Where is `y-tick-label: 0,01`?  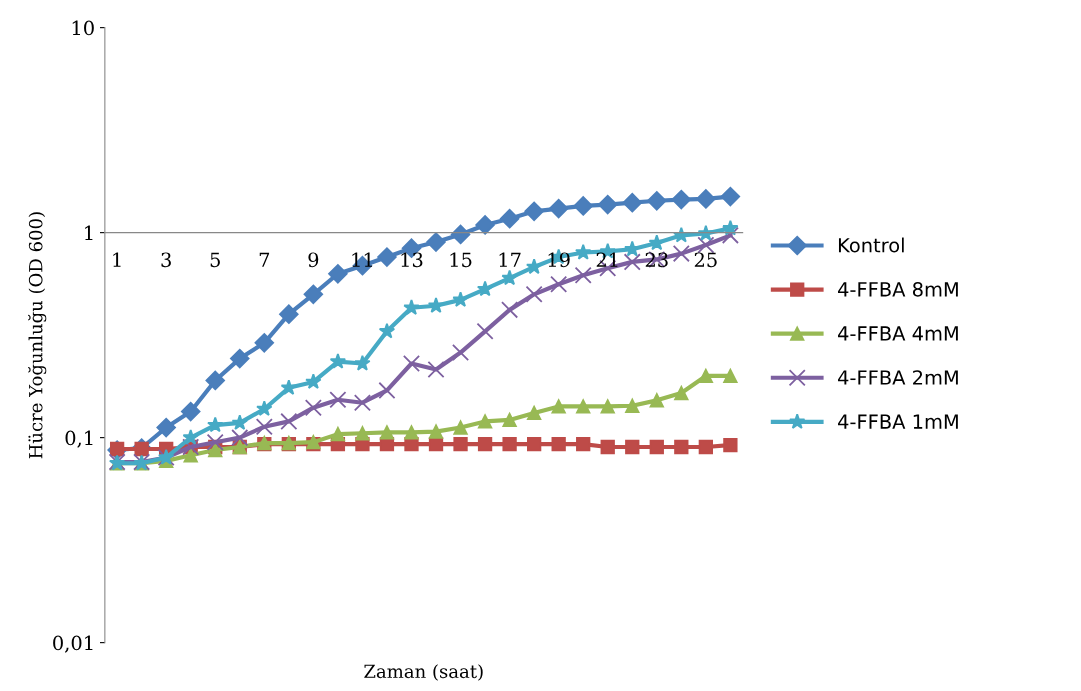
y-tick-label: 0,01 is located at coordinates (73, 644).